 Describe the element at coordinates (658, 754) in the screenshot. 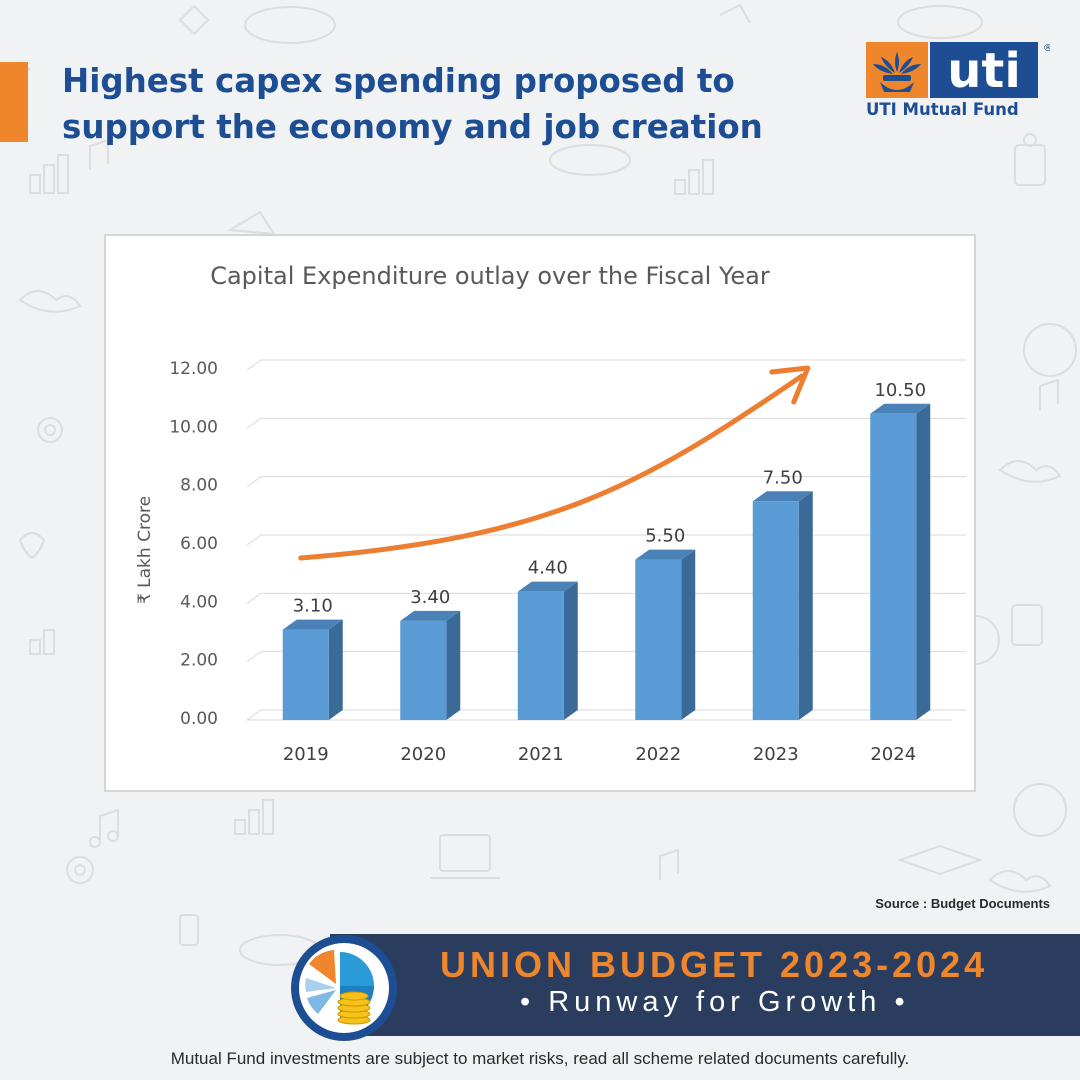

I see `x-tick-label: 2022` at that location.